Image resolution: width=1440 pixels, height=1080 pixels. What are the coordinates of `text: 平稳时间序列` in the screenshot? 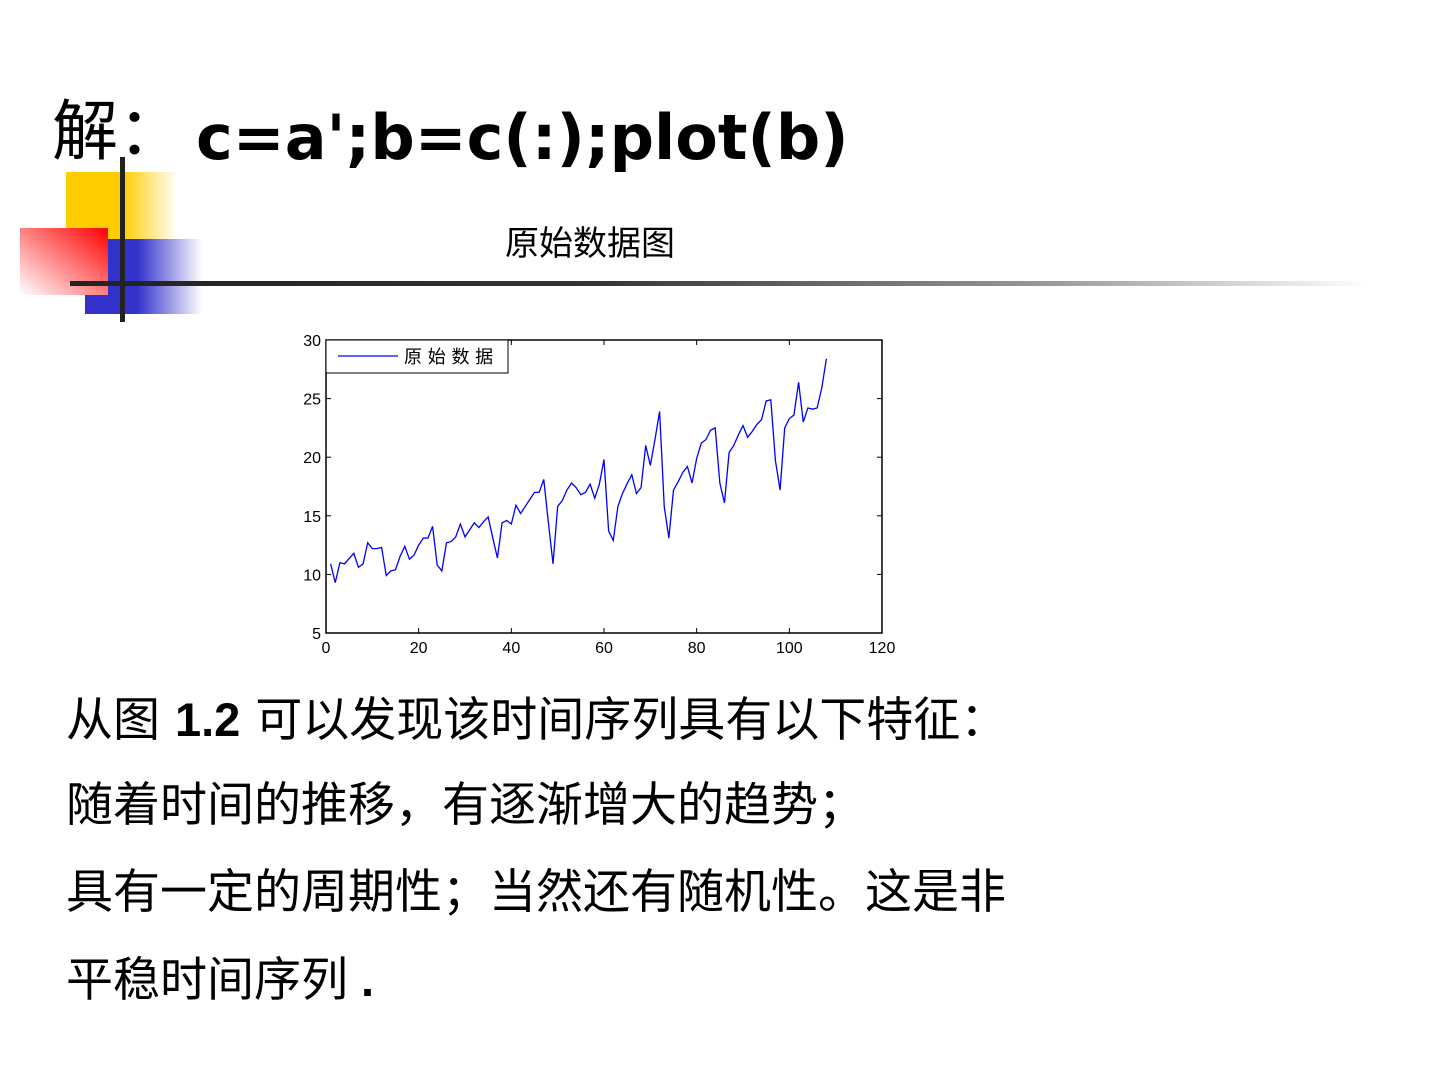 It's located at (207, 980).